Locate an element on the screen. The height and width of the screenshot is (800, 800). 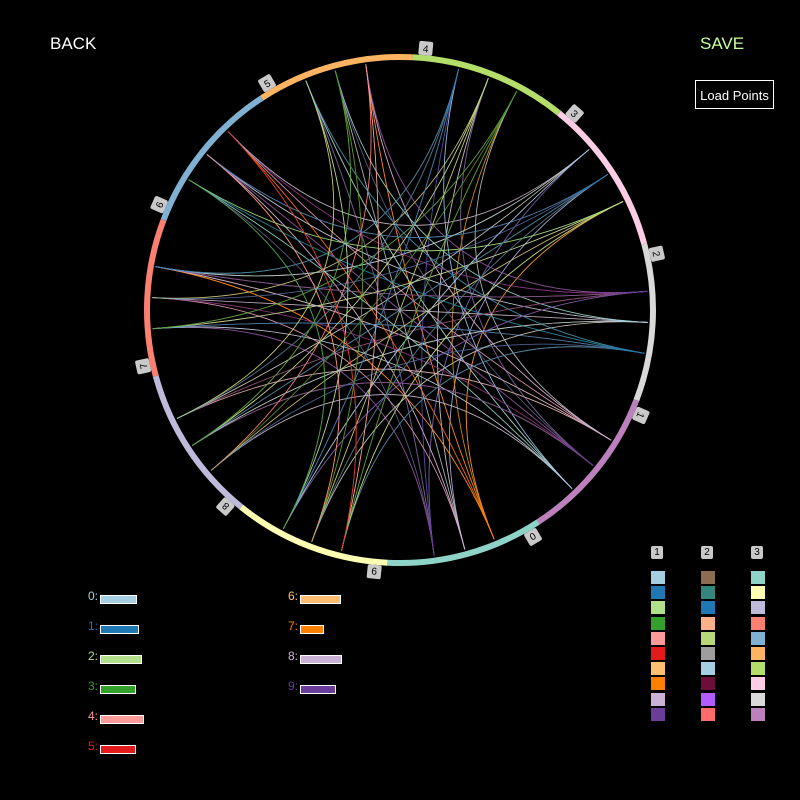
ring-marker-8: 8 is located at coordinates (225, 506).